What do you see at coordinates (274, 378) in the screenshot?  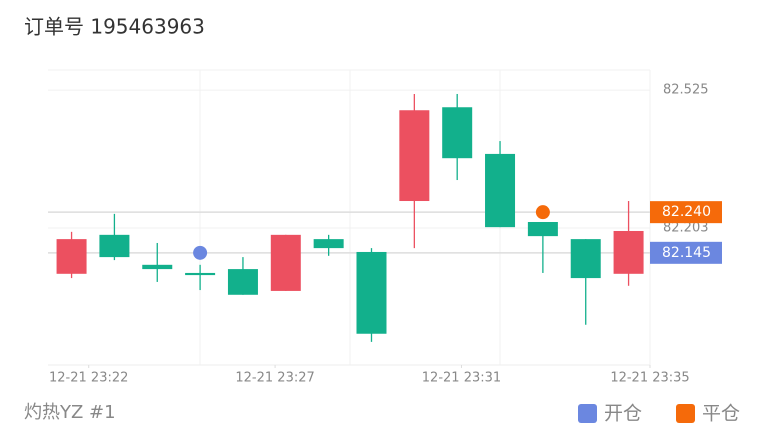 I see `x-tick-label: 12-21 23:27` at bounding box center [274, 378].